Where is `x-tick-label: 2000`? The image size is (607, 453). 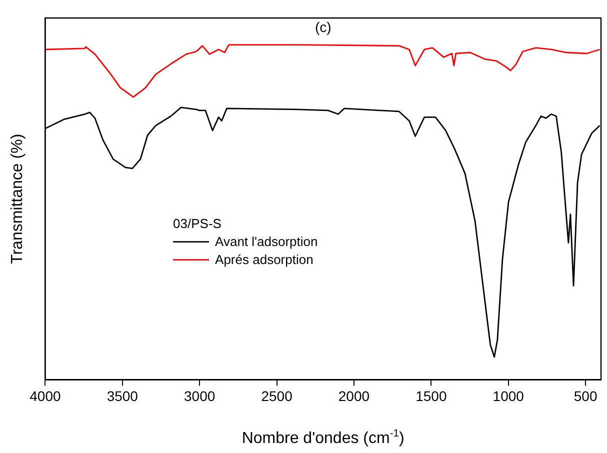
x-tick-label: 2000 is located at coordinates (354, 396).